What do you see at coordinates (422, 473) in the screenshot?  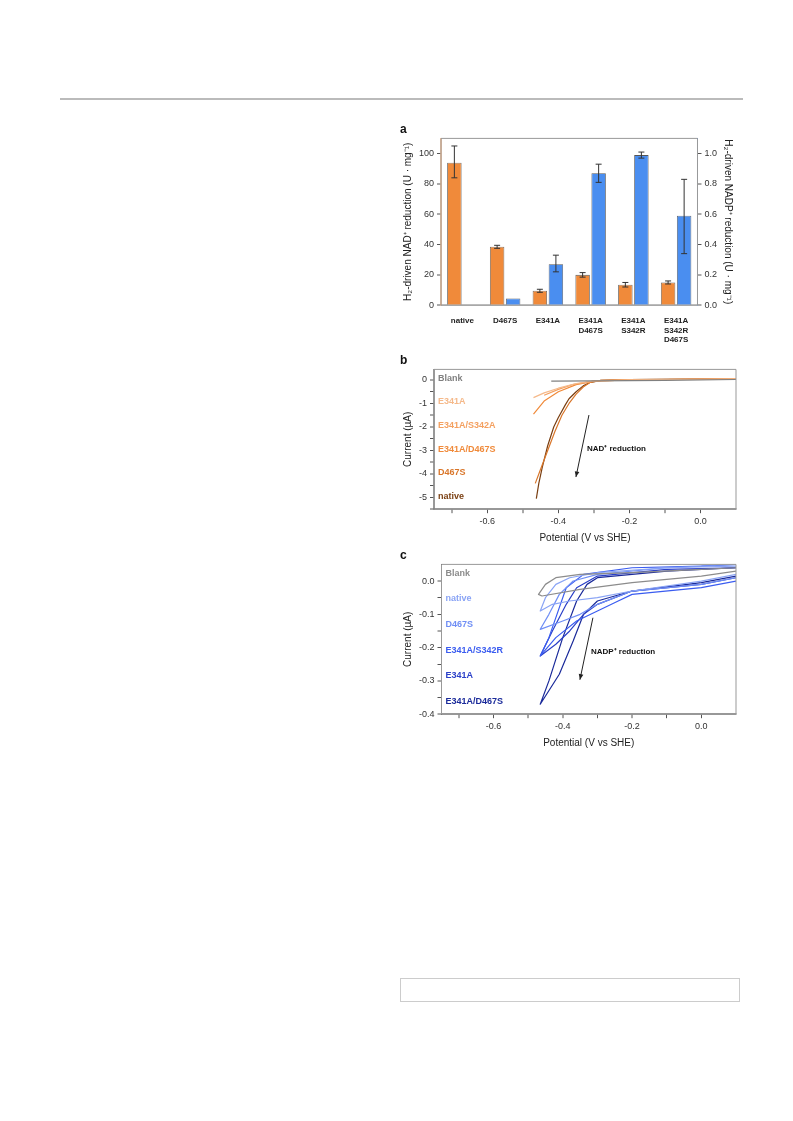 I see `y-tick-label: -4` at bounding box center [422, 473].